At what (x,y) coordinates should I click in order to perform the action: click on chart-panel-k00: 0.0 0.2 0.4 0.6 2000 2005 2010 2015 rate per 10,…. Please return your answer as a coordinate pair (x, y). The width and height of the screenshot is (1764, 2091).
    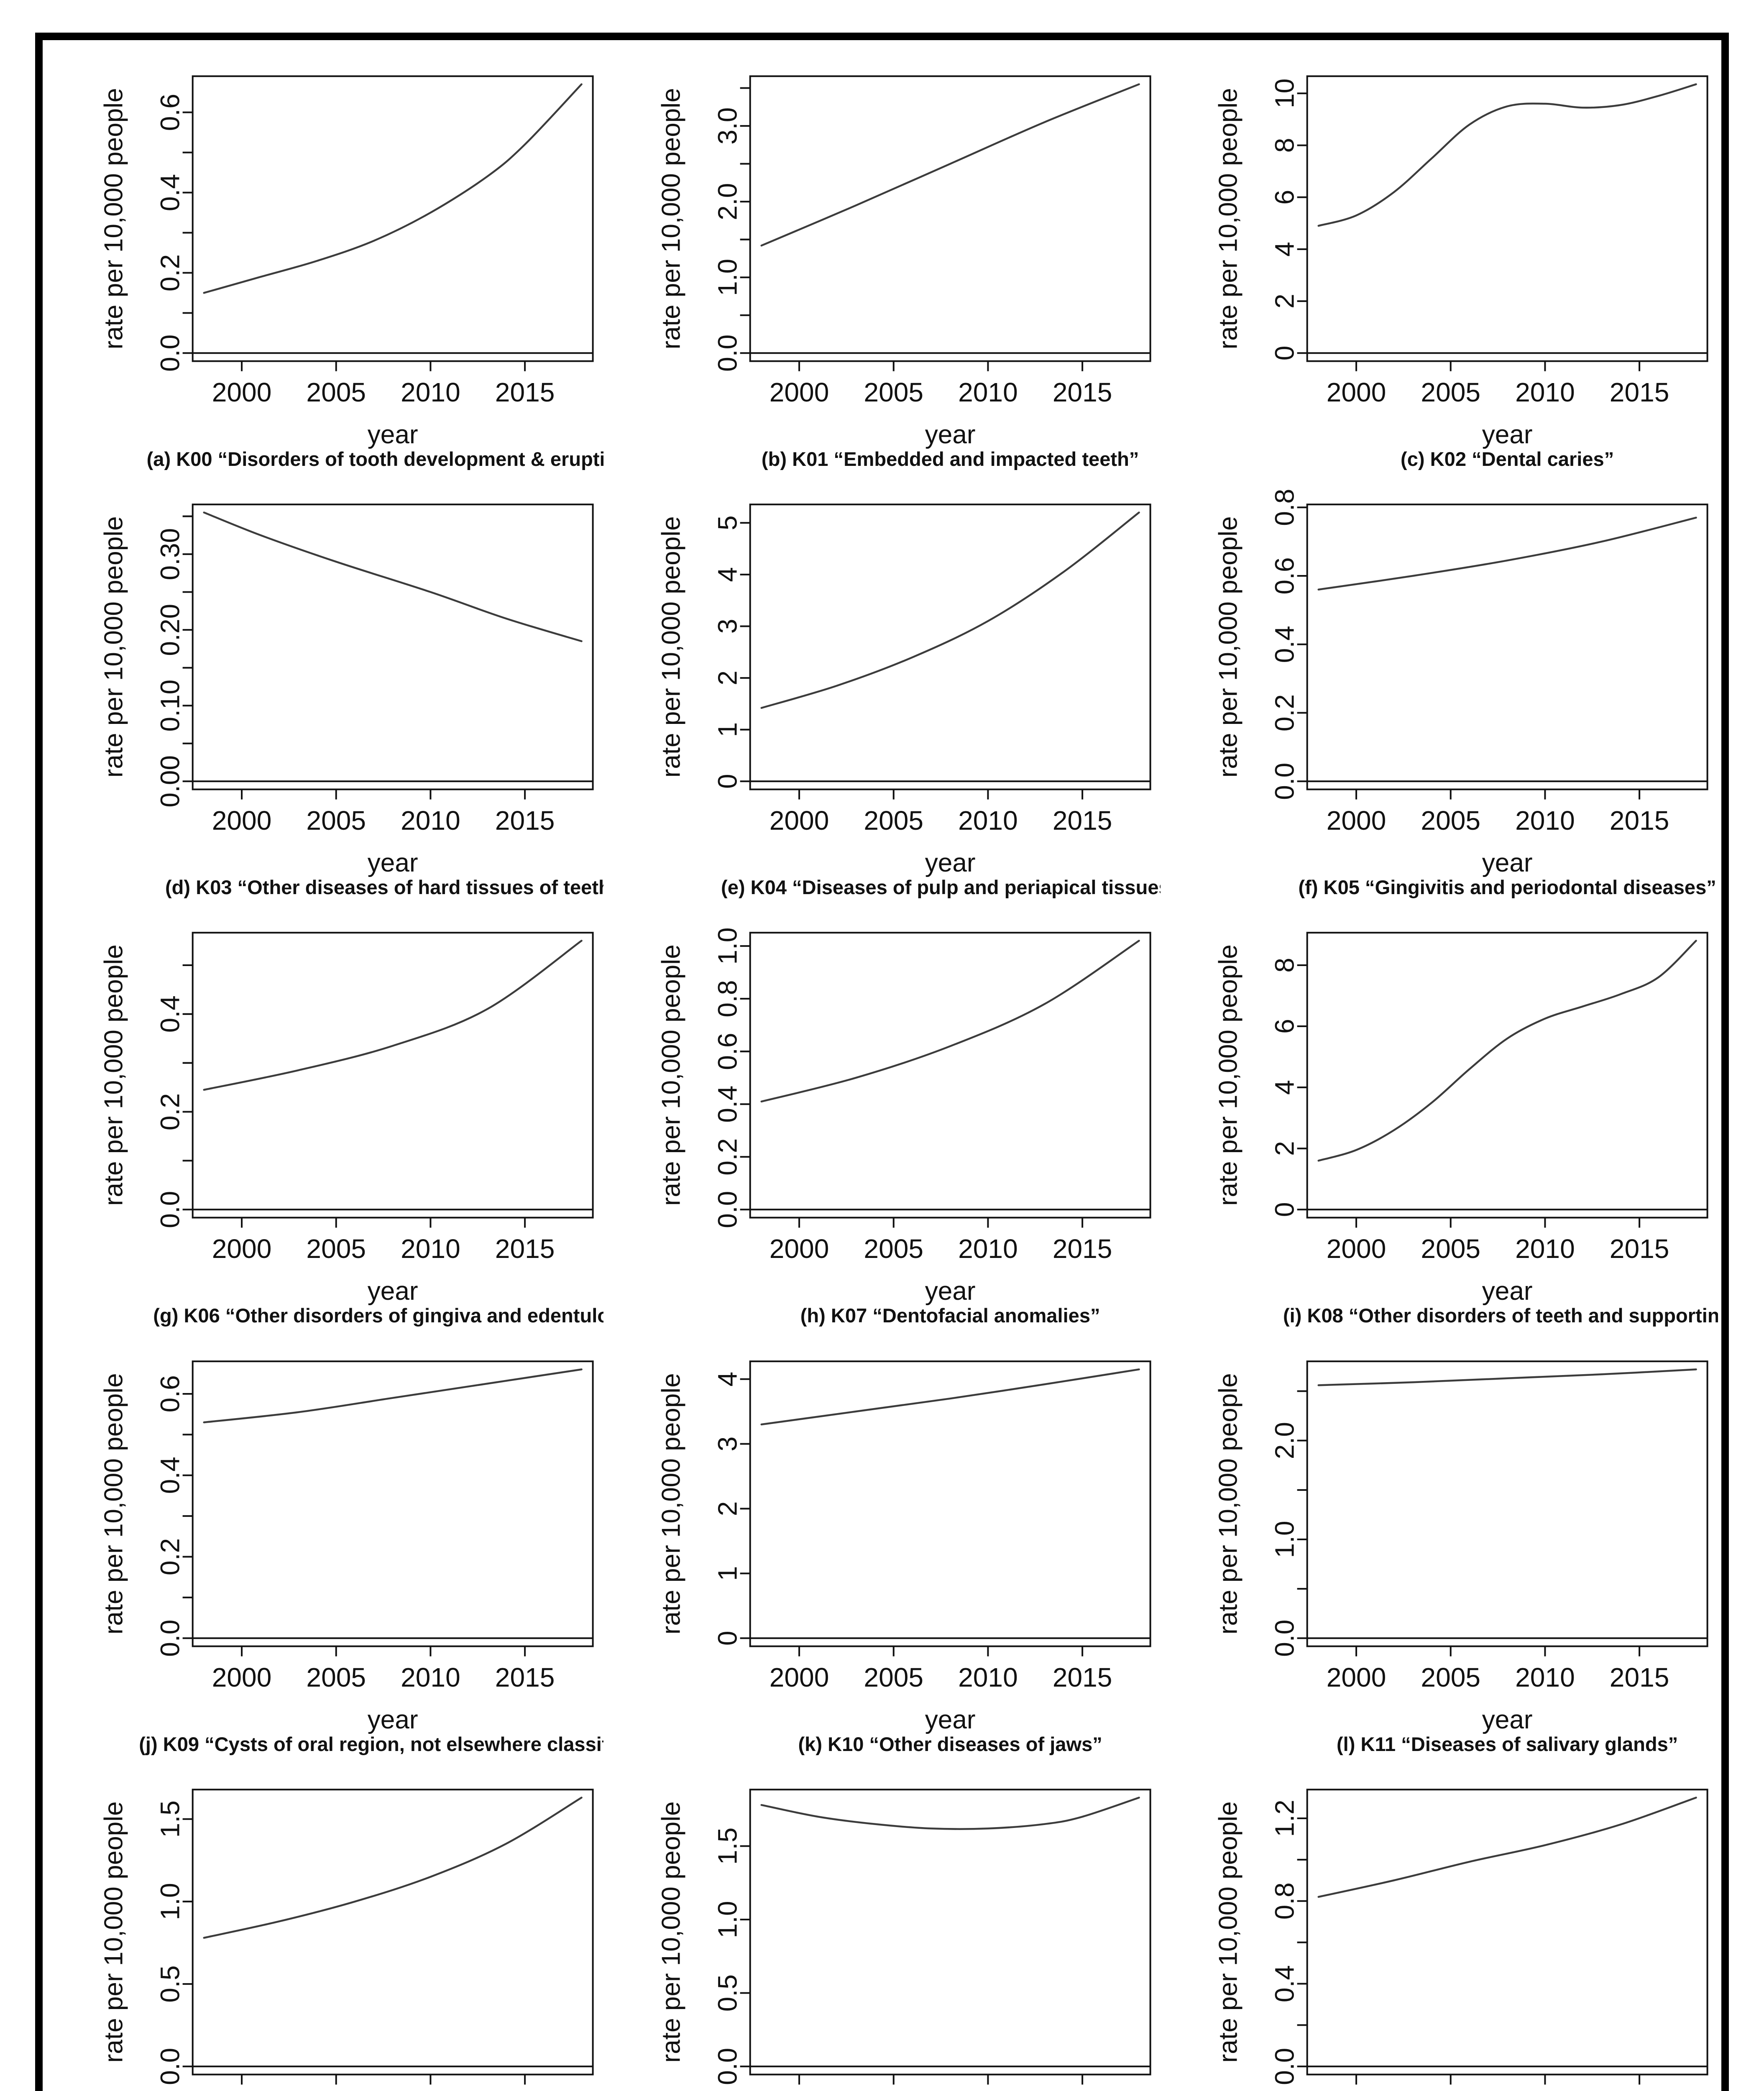
    Looking at the image, I should click on (324, 260).